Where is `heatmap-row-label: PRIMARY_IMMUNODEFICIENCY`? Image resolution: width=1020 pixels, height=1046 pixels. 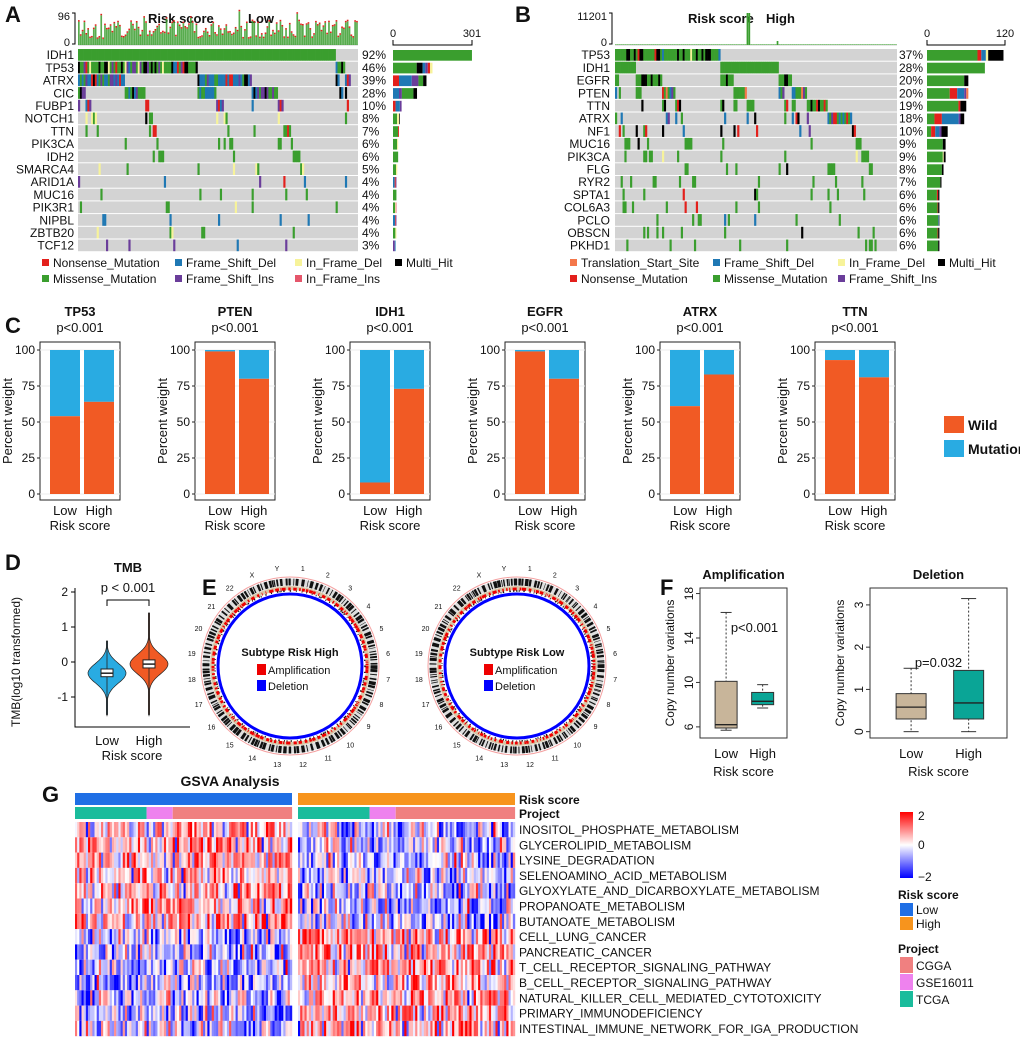 heatmap-row-label: PRIMARY_IMMUNODEFICIENCY is located at coordinates (611, 1014).